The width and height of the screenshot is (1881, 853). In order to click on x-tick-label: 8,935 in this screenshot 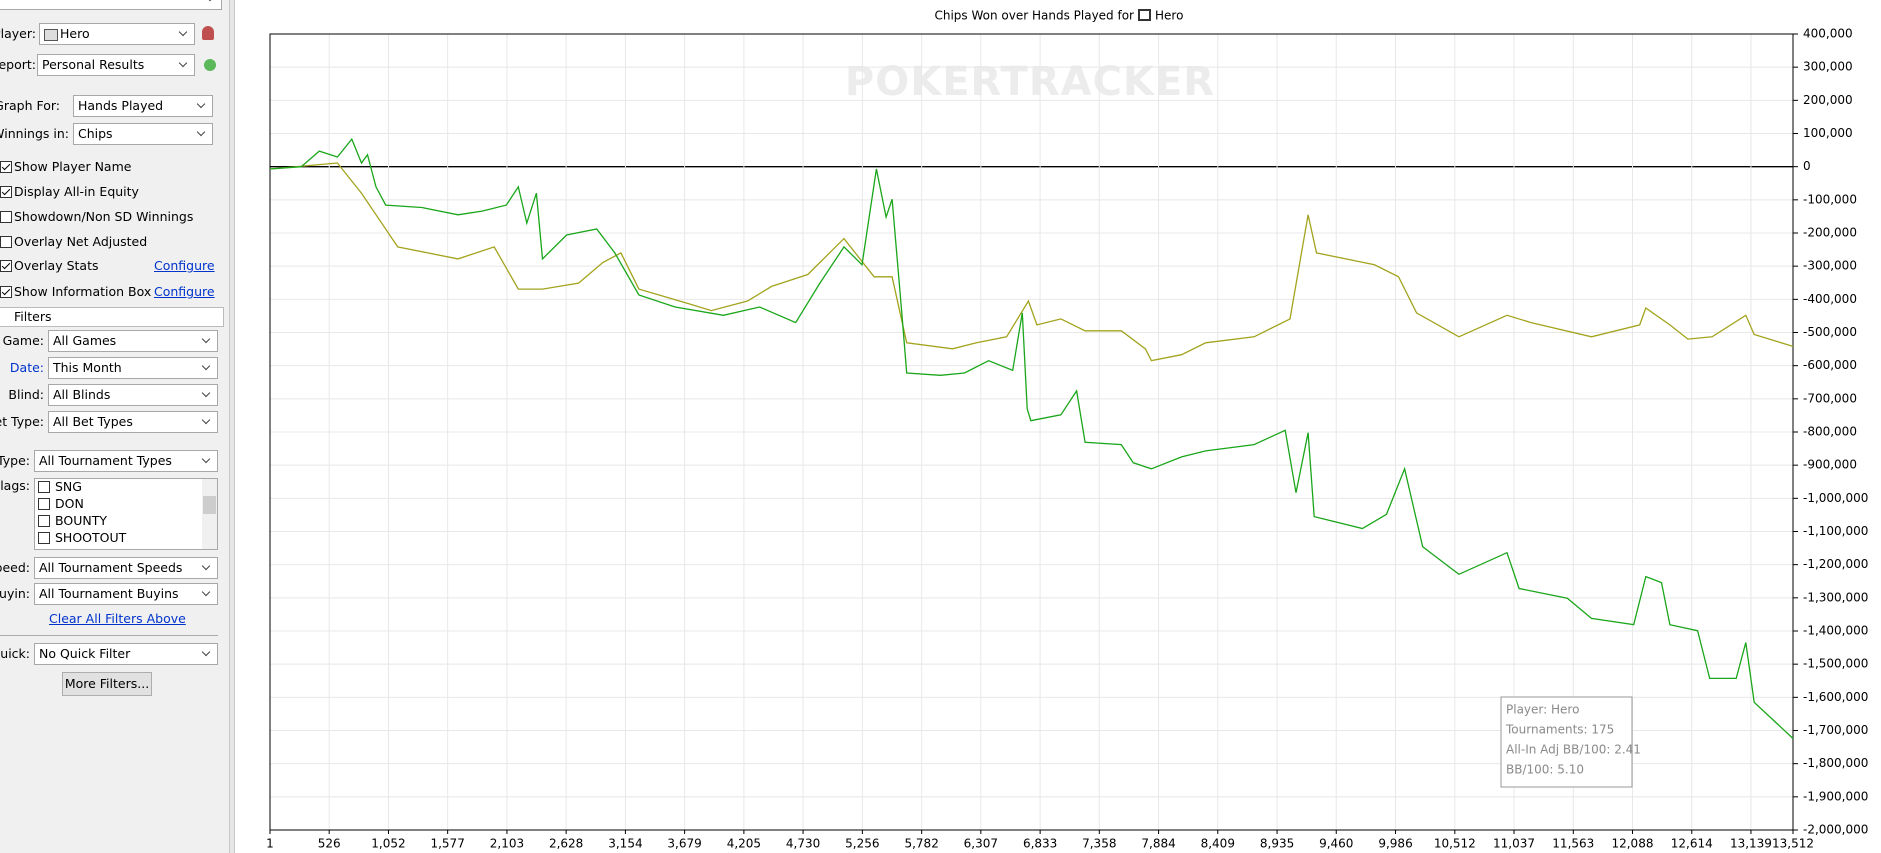, I will do `click(1277, 844)`.